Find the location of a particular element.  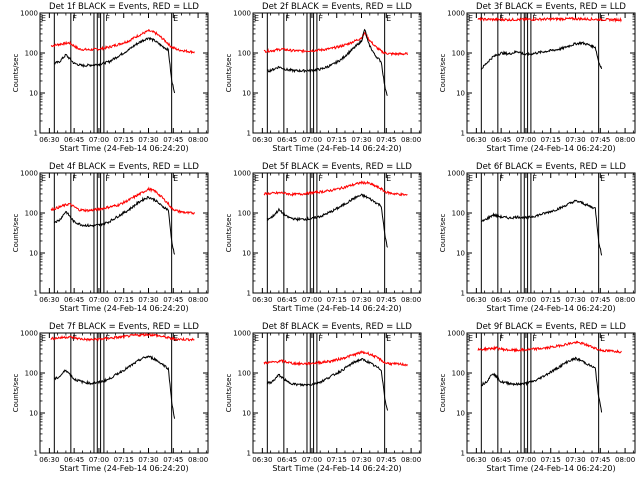

panel-title: Det 5f BLACK = Events, RED = LLD is located at coordinates (337, 167).